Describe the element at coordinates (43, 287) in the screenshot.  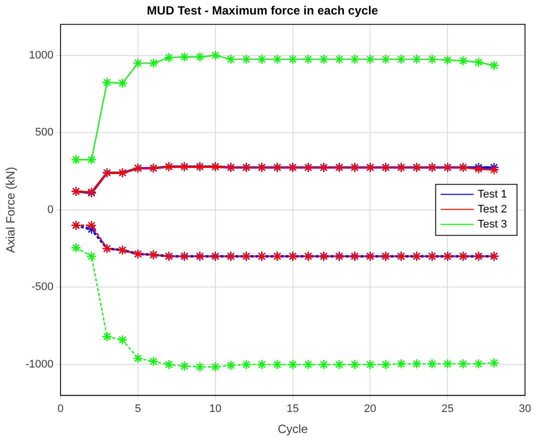
I see `y-tick-label: -500` at that location.